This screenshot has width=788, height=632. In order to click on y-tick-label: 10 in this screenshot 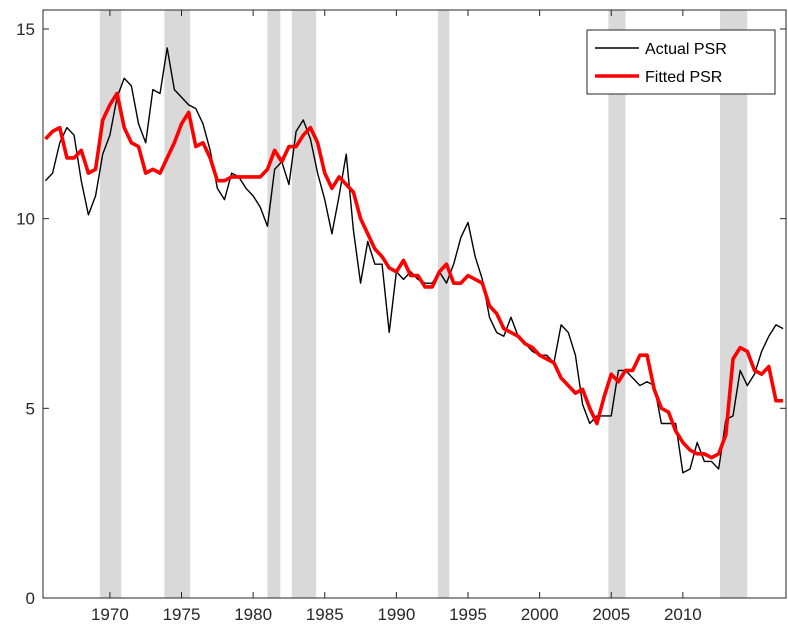, I will do `click(25, 219)`.